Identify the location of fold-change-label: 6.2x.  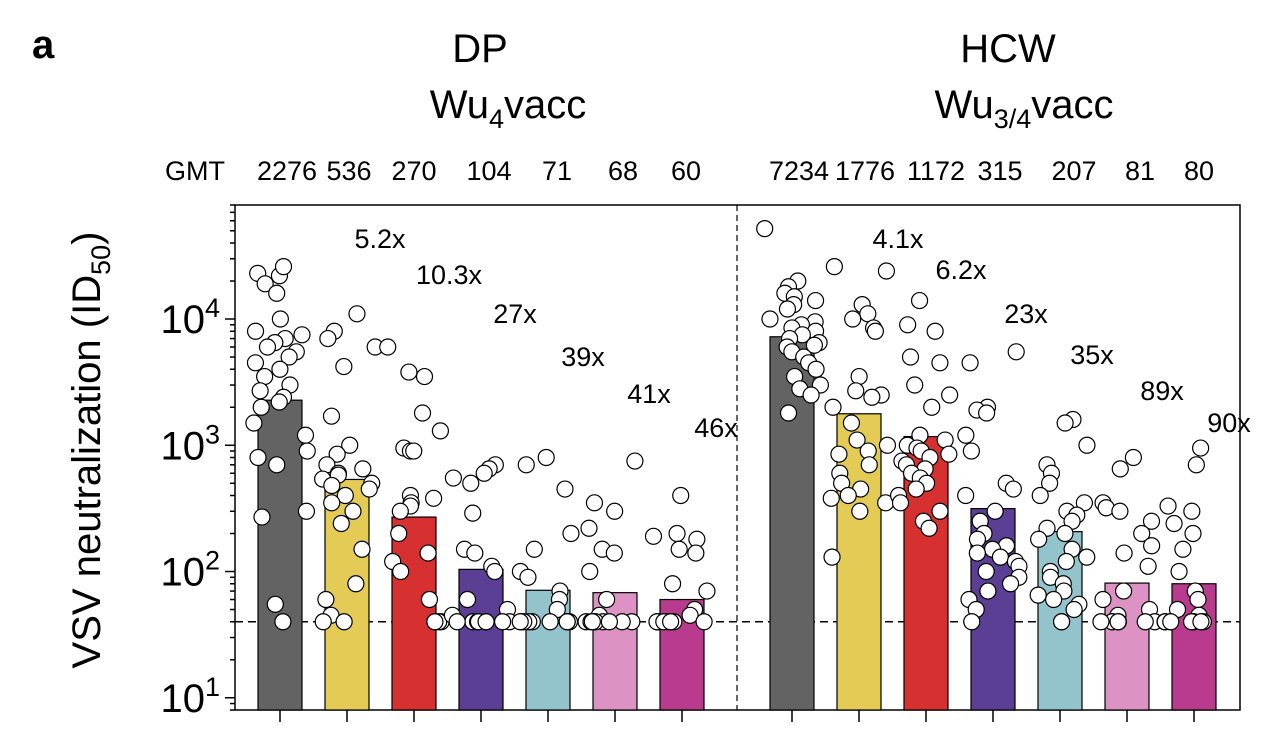
(961, 270).